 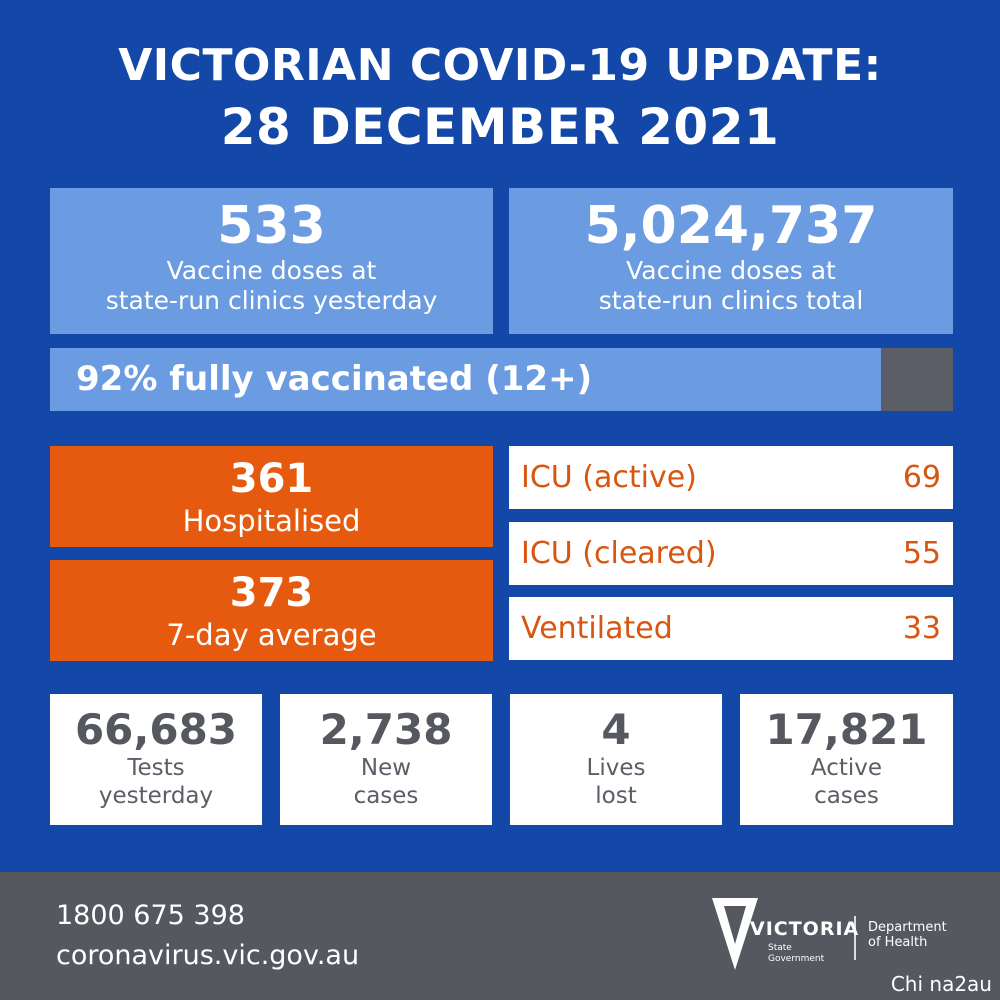 I want to click on ventilated-value: 33, so click(x=921, y=628).